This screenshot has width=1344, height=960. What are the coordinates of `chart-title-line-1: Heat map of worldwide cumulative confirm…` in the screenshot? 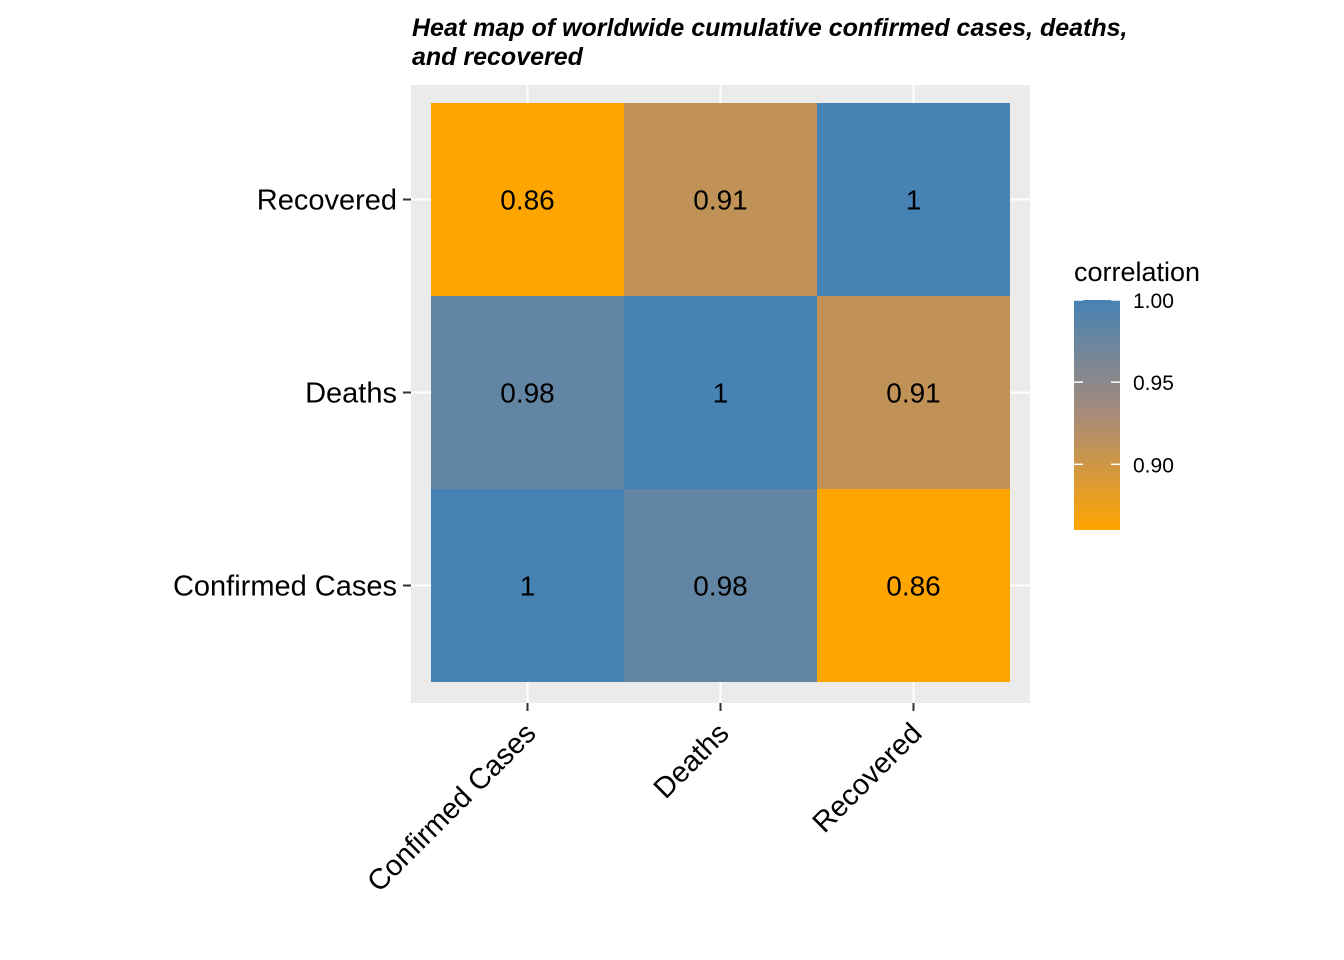 It's located at (769, 28).